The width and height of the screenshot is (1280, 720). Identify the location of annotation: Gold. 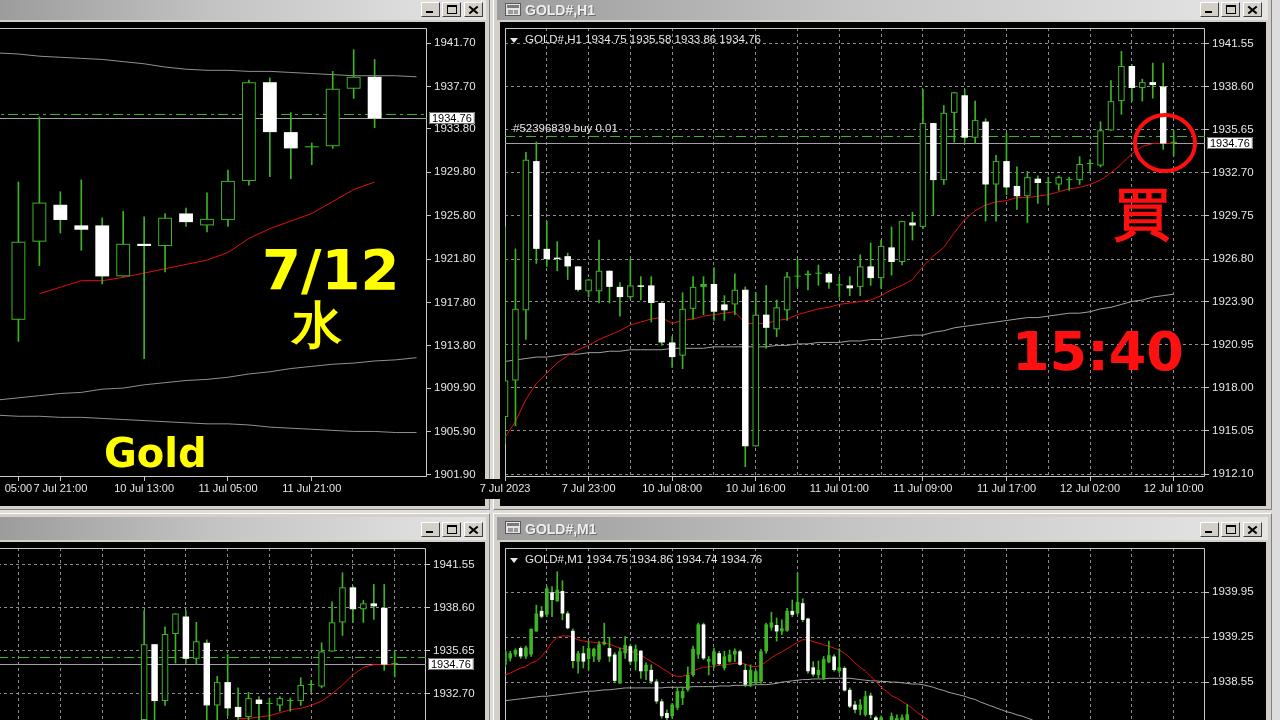
(155, 453).